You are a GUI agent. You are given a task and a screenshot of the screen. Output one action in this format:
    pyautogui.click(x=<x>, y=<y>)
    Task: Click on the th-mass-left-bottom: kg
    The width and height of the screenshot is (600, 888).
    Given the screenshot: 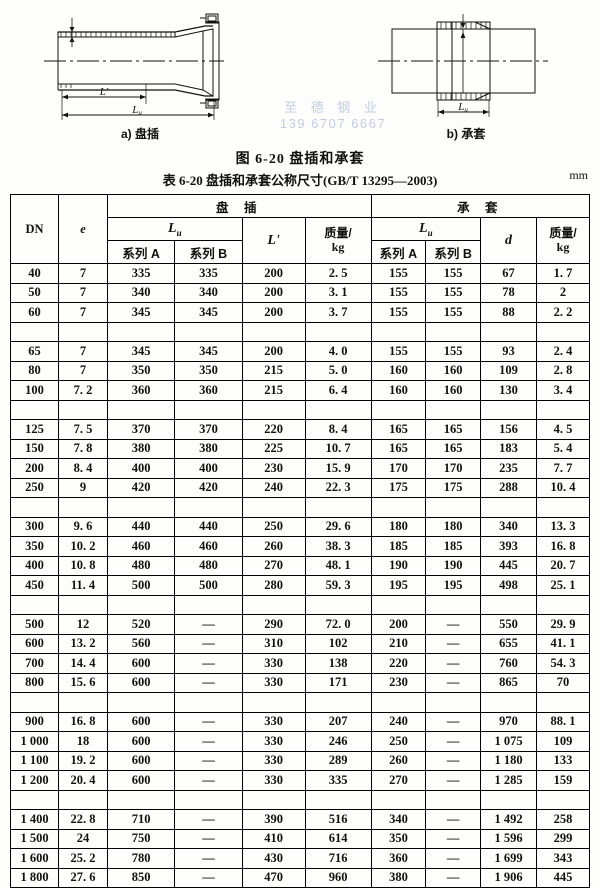 What is the action you would take?
    pyautogui.click(x=338, y=246)
    